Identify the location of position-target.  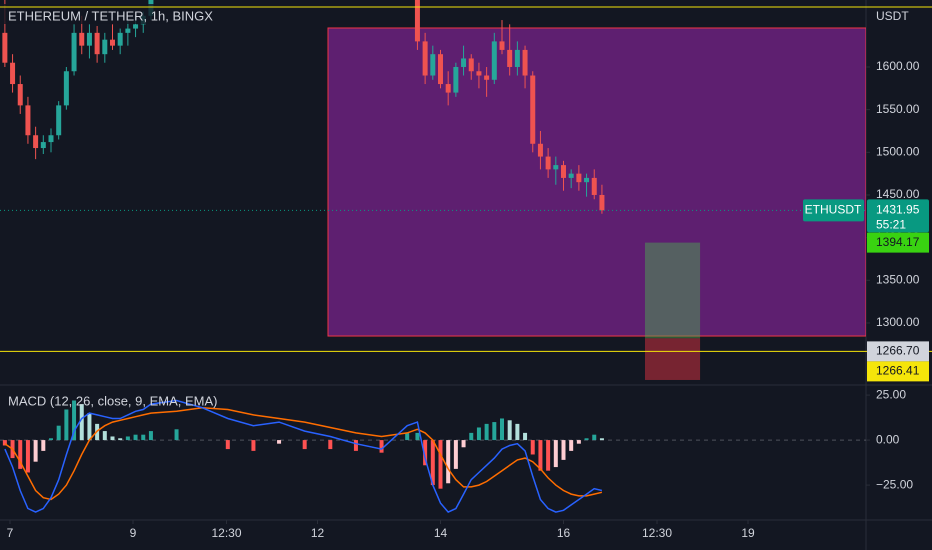
(672, 290).